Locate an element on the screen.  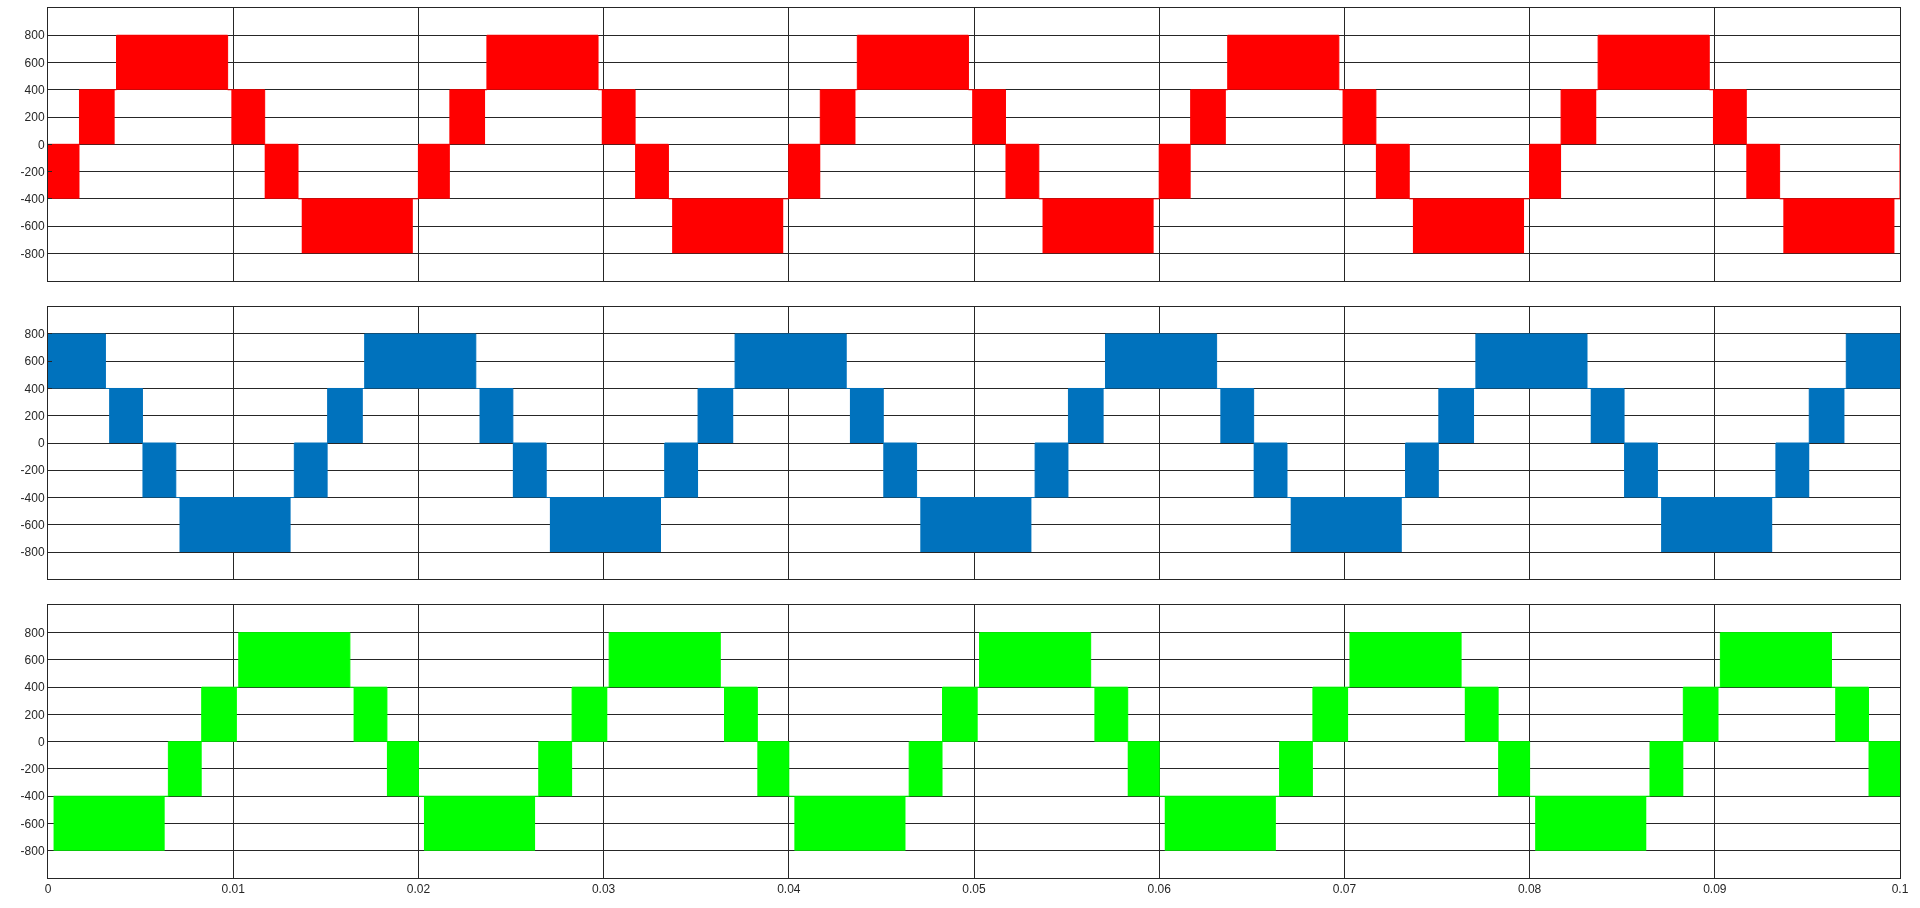
x-tick-label: 0.05 is located at coordinates (974, 889).